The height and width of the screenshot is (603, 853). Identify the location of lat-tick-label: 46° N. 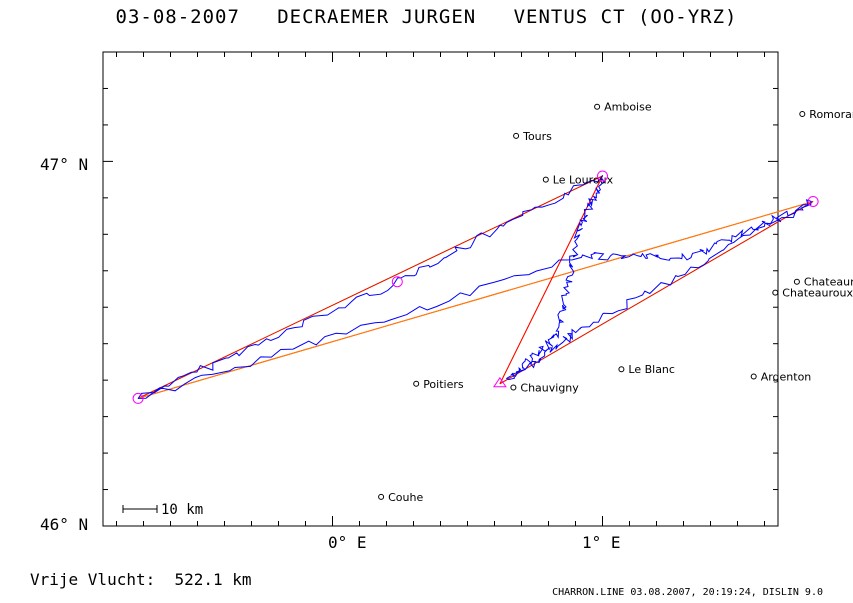
(64, 524).